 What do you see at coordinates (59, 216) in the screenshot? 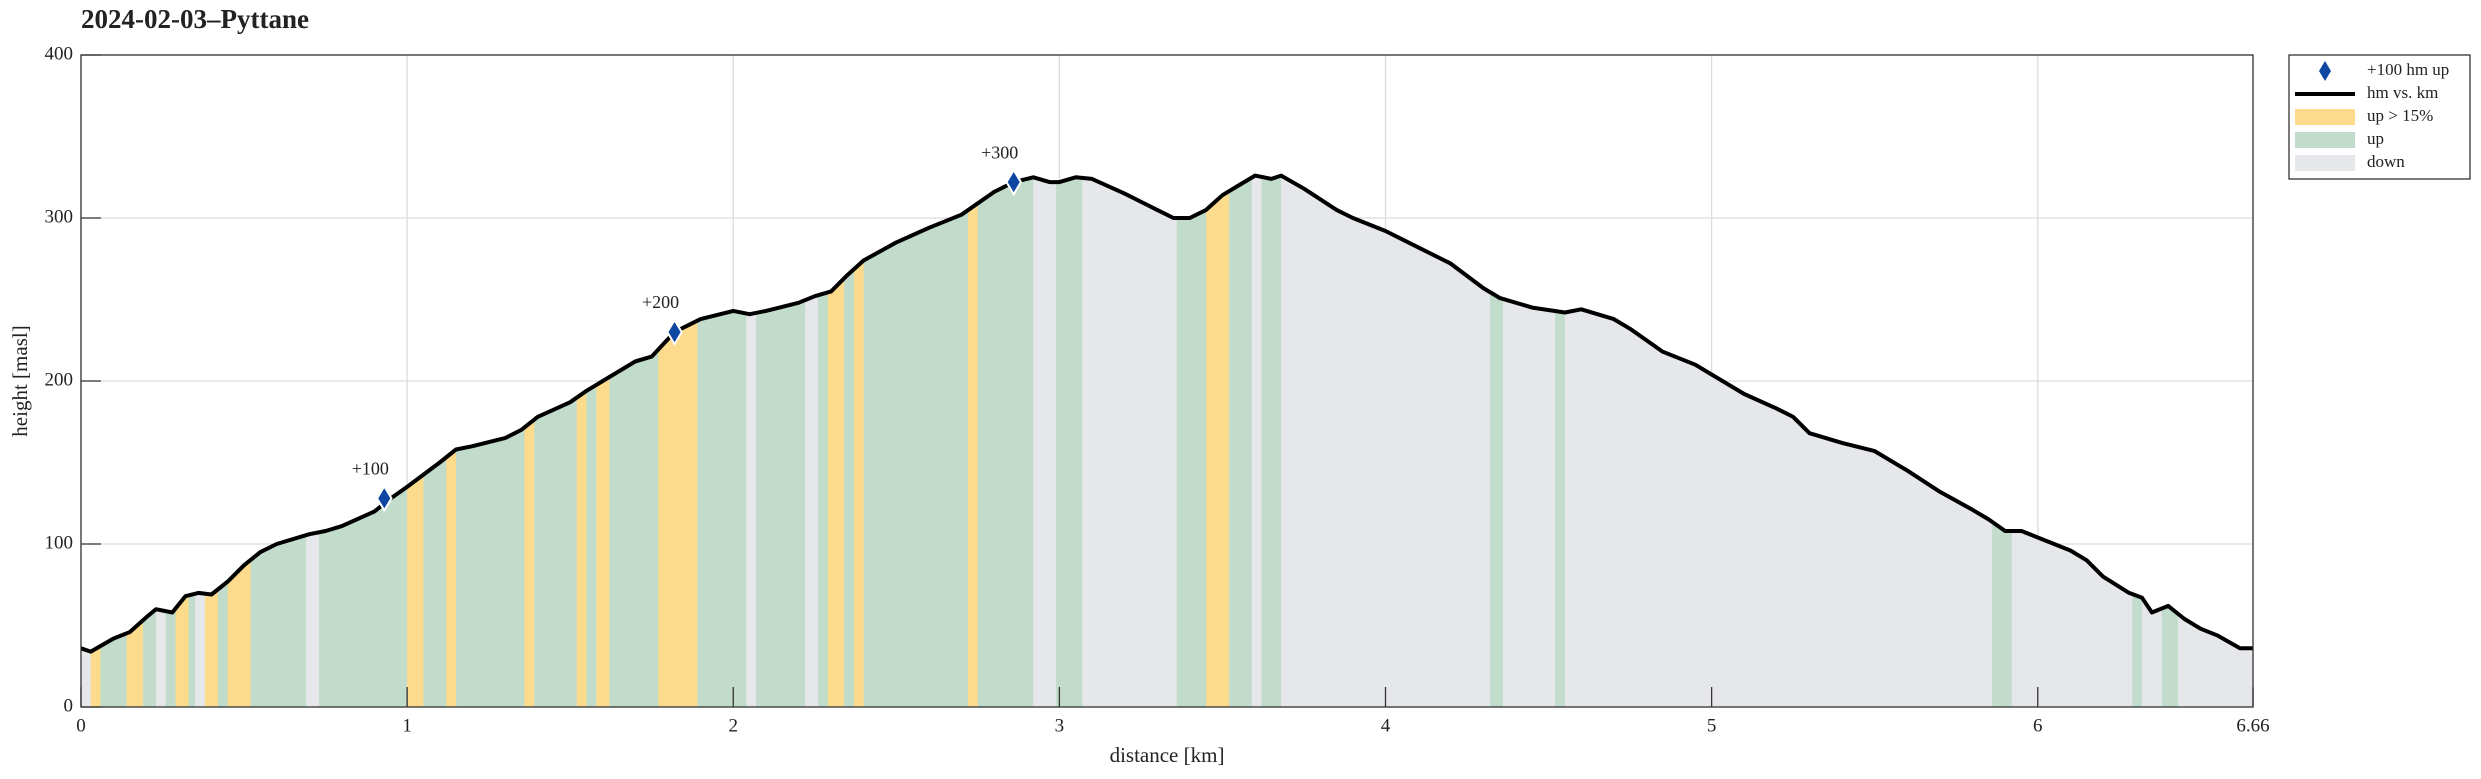
I see `y-tick-label: 300` at bounding box center [59, 216].